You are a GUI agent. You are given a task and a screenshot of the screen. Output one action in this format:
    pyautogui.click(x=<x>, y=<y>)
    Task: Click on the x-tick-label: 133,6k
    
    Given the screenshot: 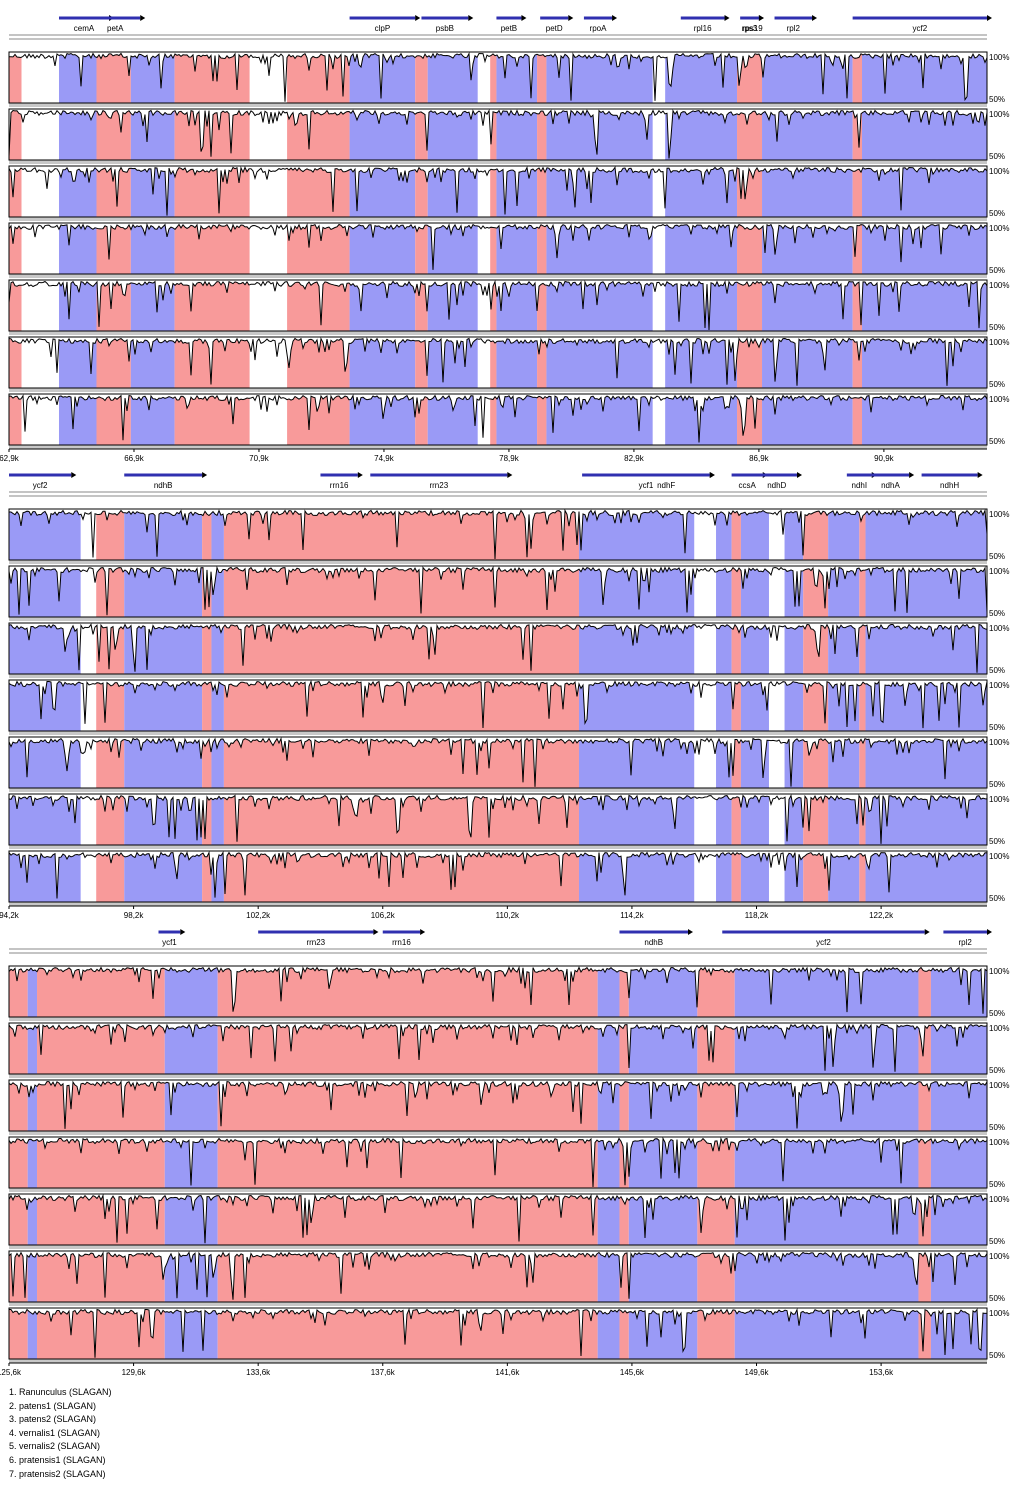 What is the action you would take?
    pyautogui.click(x=258, y=1372)
    